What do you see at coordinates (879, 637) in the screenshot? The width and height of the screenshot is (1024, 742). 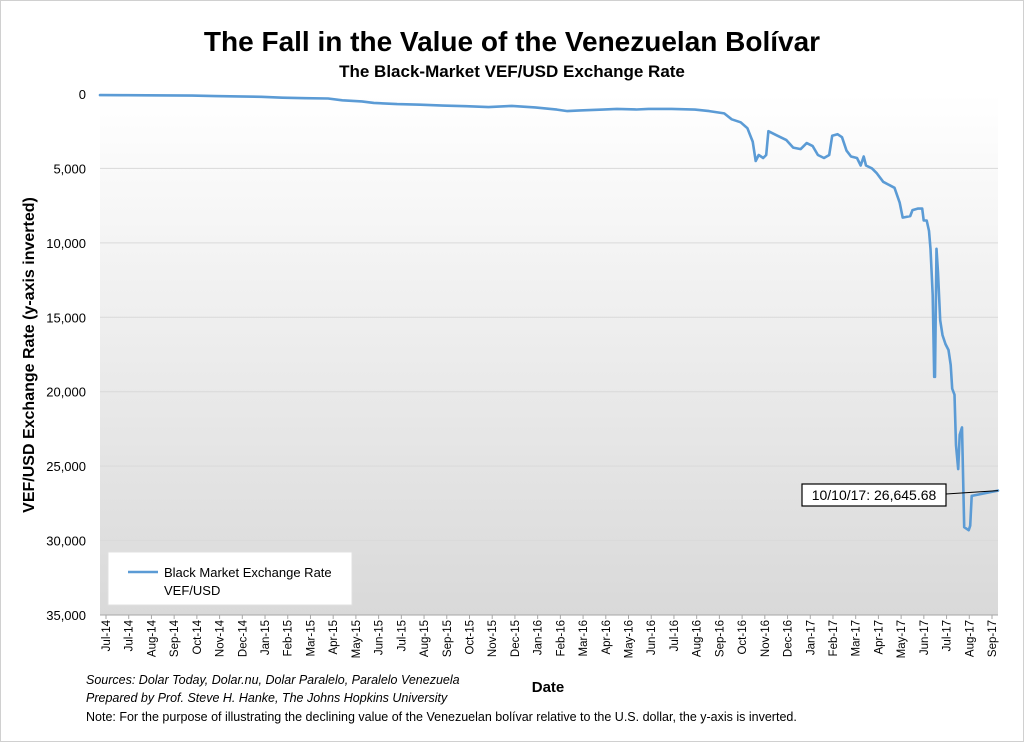 I see `x-tick-label: Apr-17` at bounding box center [879, 637].